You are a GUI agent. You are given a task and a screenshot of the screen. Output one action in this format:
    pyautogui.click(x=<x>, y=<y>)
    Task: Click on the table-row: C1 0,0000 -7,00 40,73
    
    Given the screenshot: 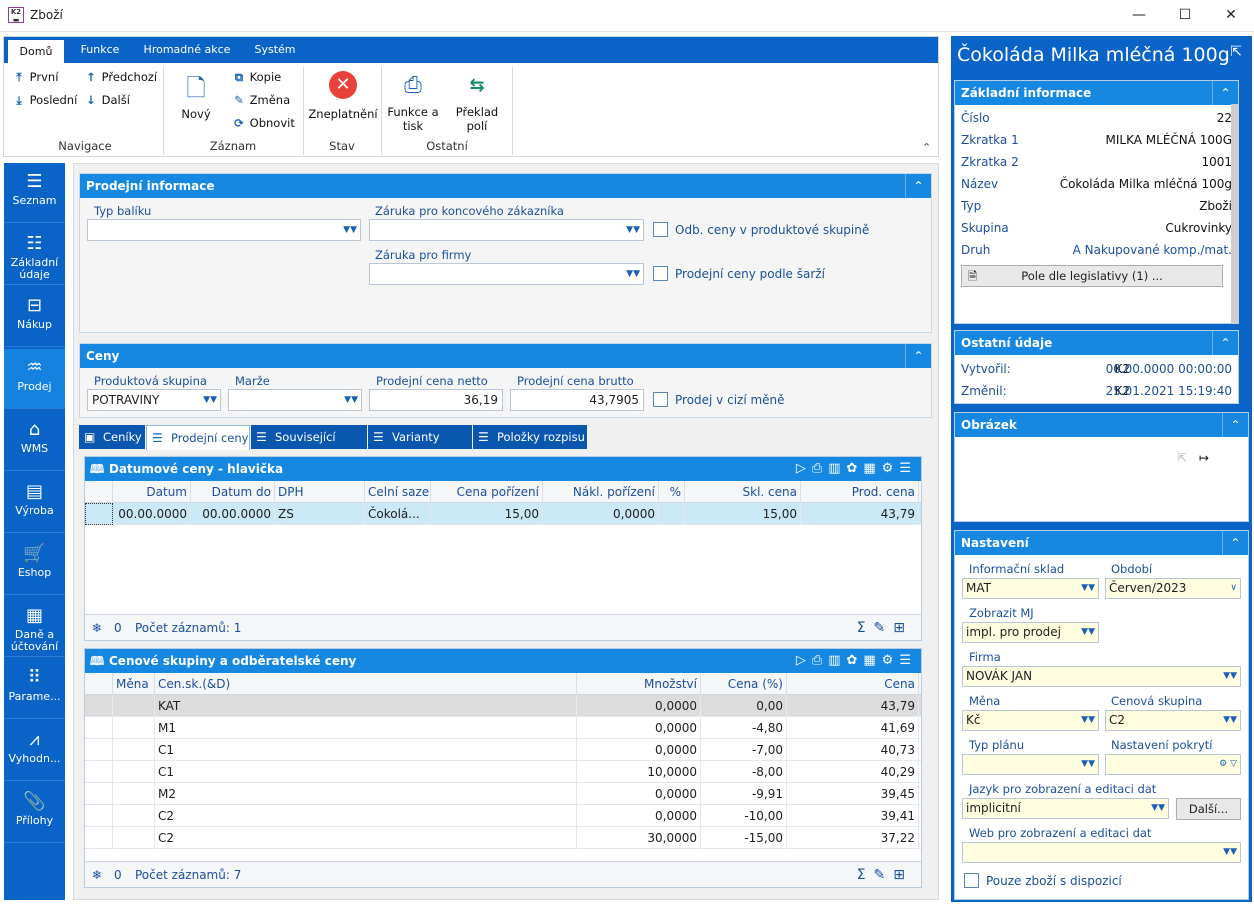 What is the action you would take?
    pyautogui.click(x=503, y=750)
    